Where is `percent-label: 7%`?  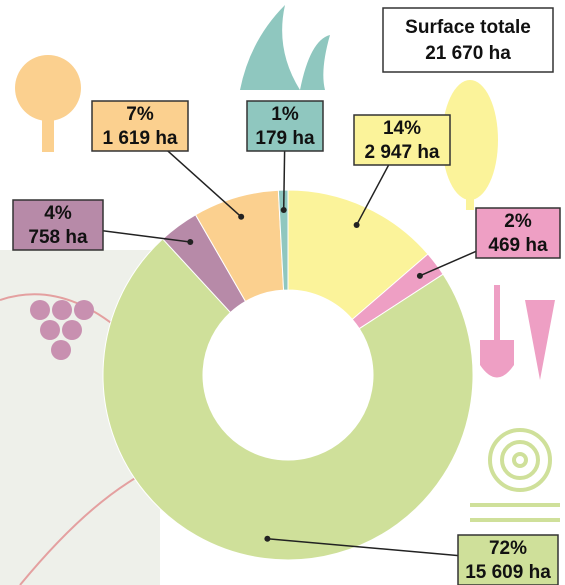 percent-label: 7% is located at coordinates (140, 114).